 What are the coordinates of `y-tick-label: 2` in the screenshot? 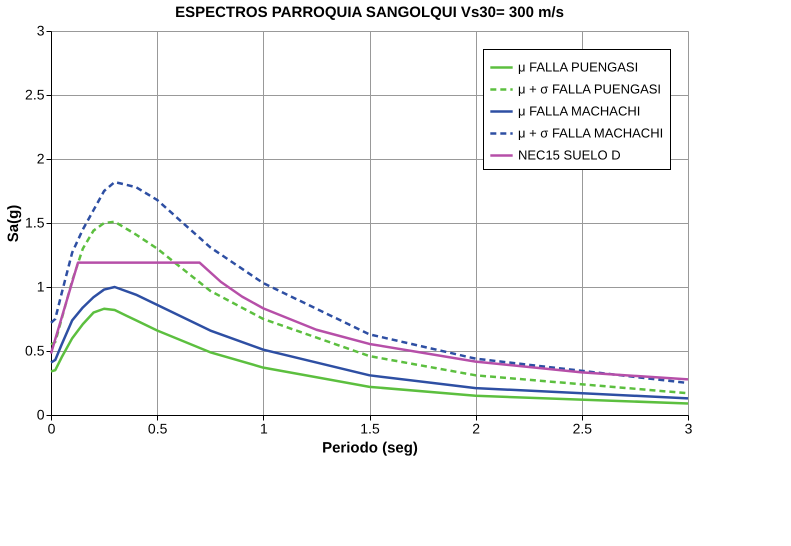 It's located at (40, 158).